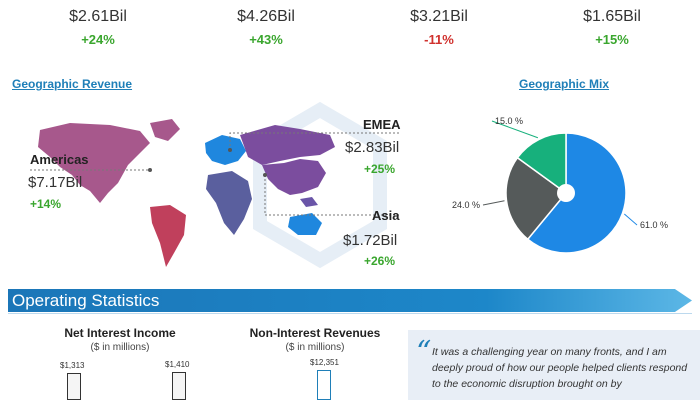 The image size is (700, 400). Describe the element at coordinates (72, 365) in the screenshot. I see `bar-value-label: $1,313` at that location.